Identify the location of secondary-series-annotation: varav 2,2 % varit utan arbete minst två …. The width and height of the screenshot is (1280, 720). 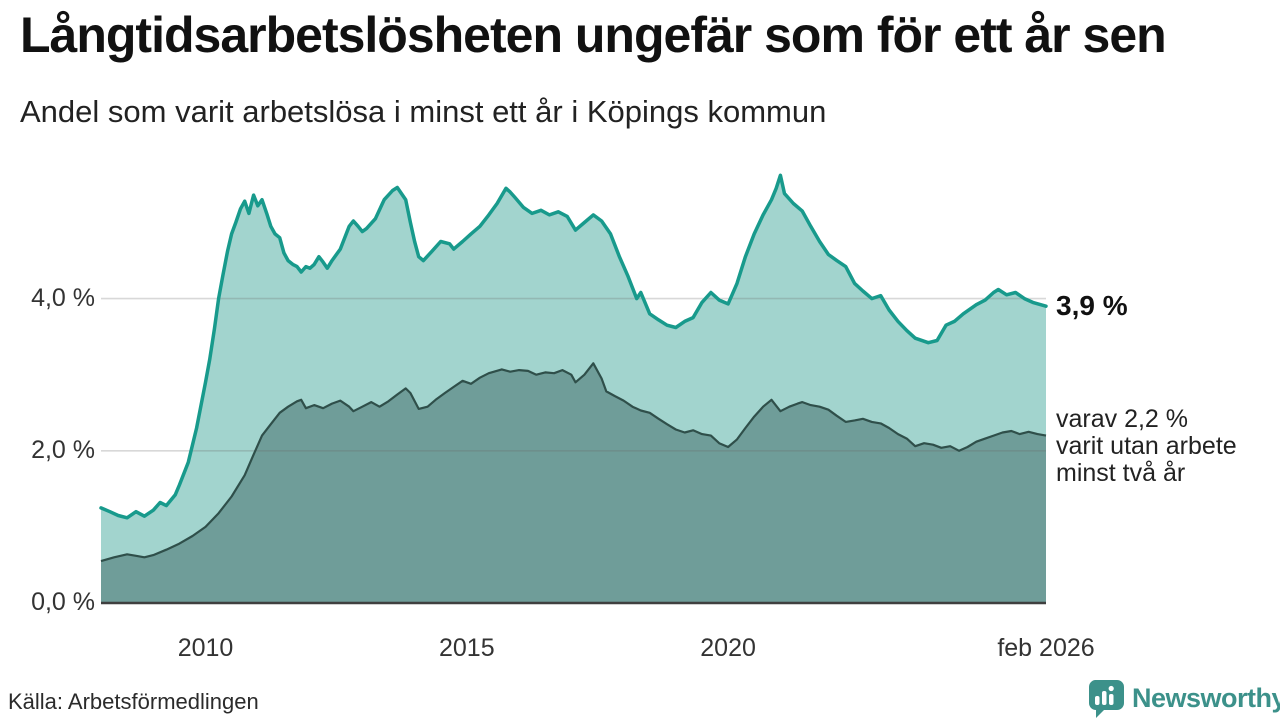
(1146, 446).